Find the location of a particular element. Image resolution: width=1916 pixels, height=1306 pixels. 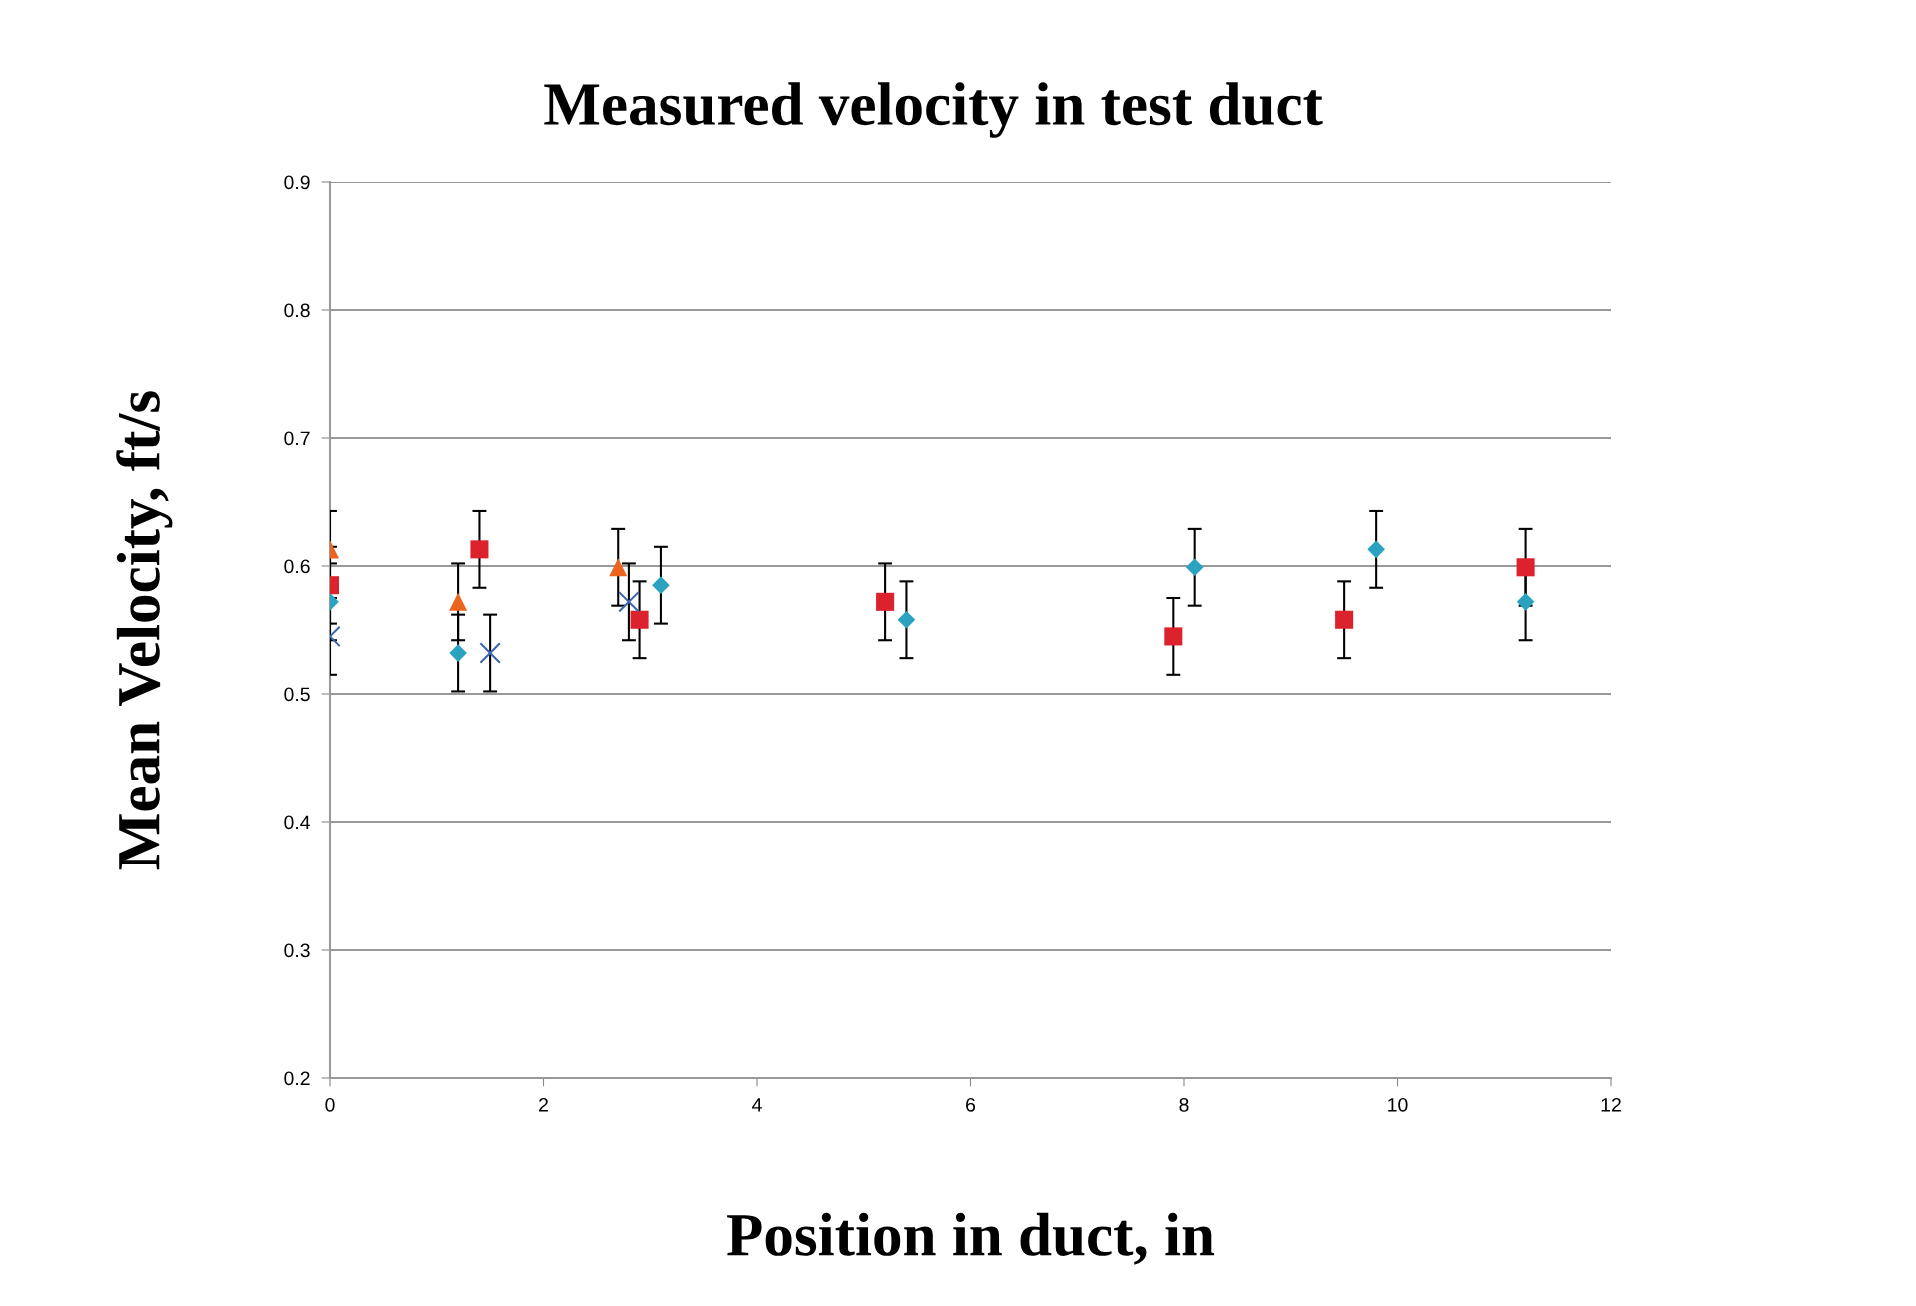

y-tick-label: 0.3 is located at coordinates (297, 950).